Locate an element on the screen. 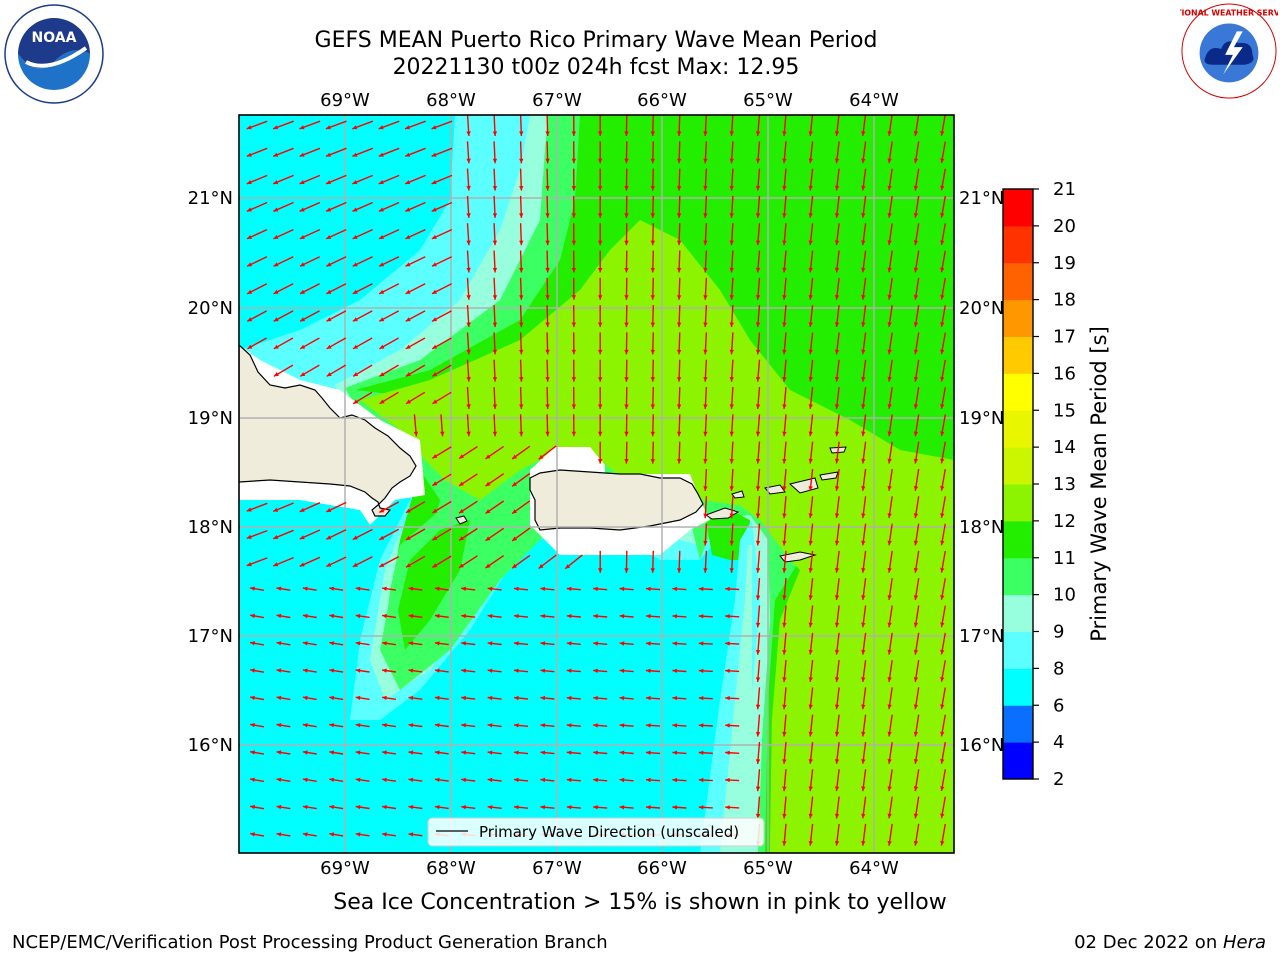 The height and width of the screenshot is (960, 1280). period-band-12-13-east is located at coordinates (862, 661).